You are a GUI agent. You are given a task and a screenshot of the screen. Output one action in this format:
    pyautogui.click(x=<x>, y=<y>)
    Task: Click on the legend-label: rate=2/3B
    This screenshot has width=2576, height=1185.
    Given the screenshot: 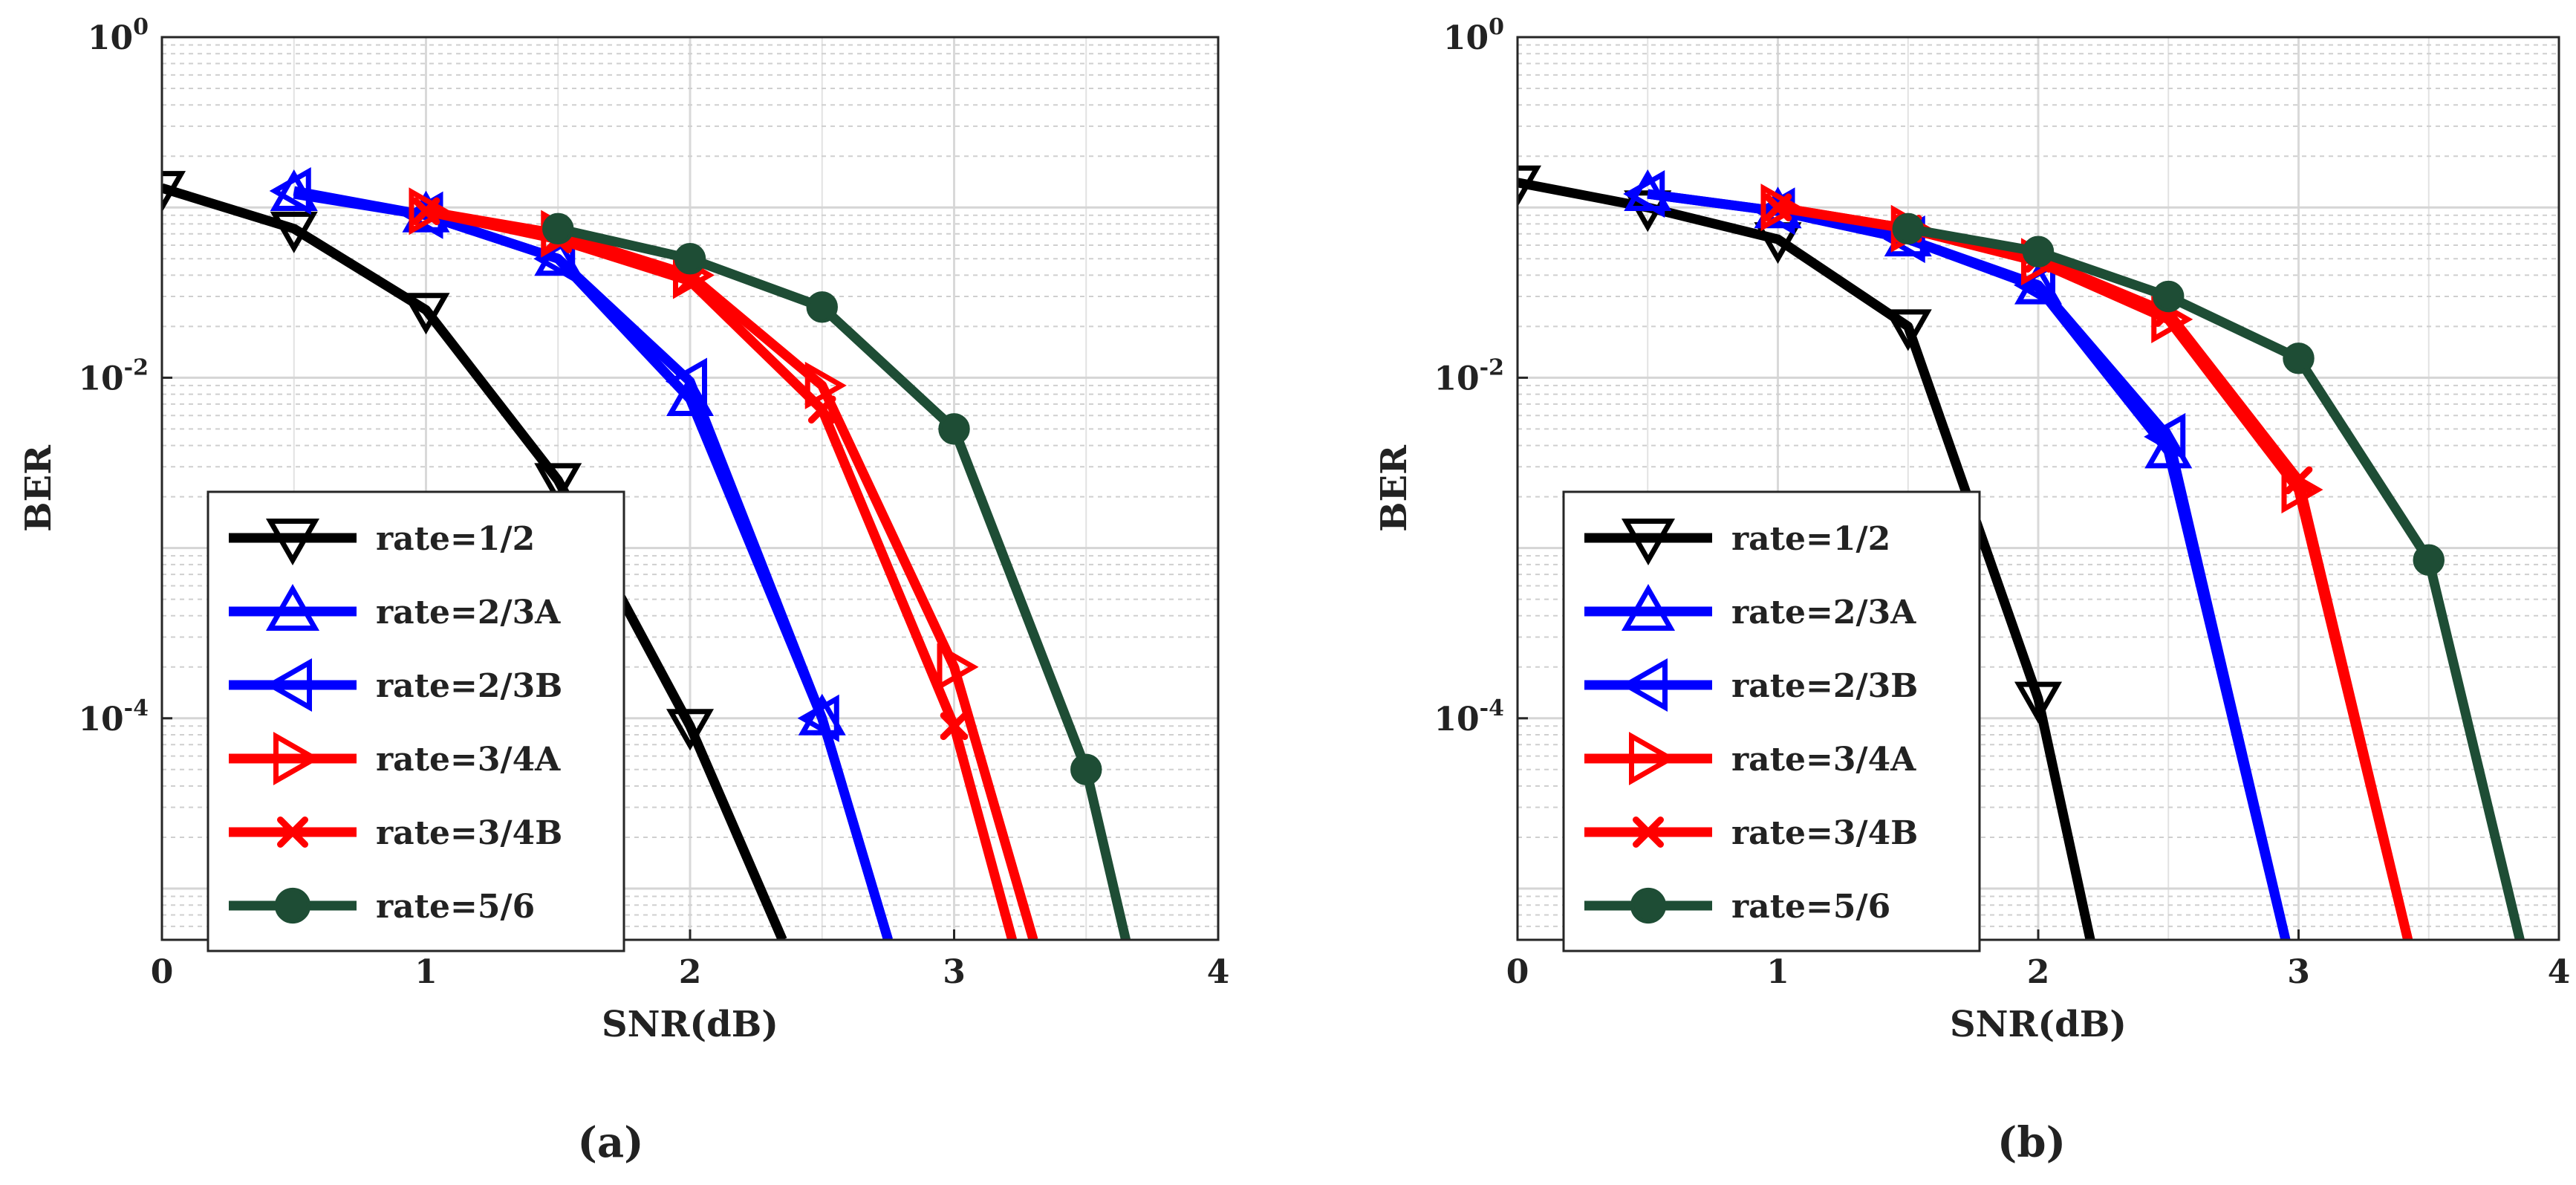 What is the action you would take?
    pyautogui.click(x=469, y=686)
    